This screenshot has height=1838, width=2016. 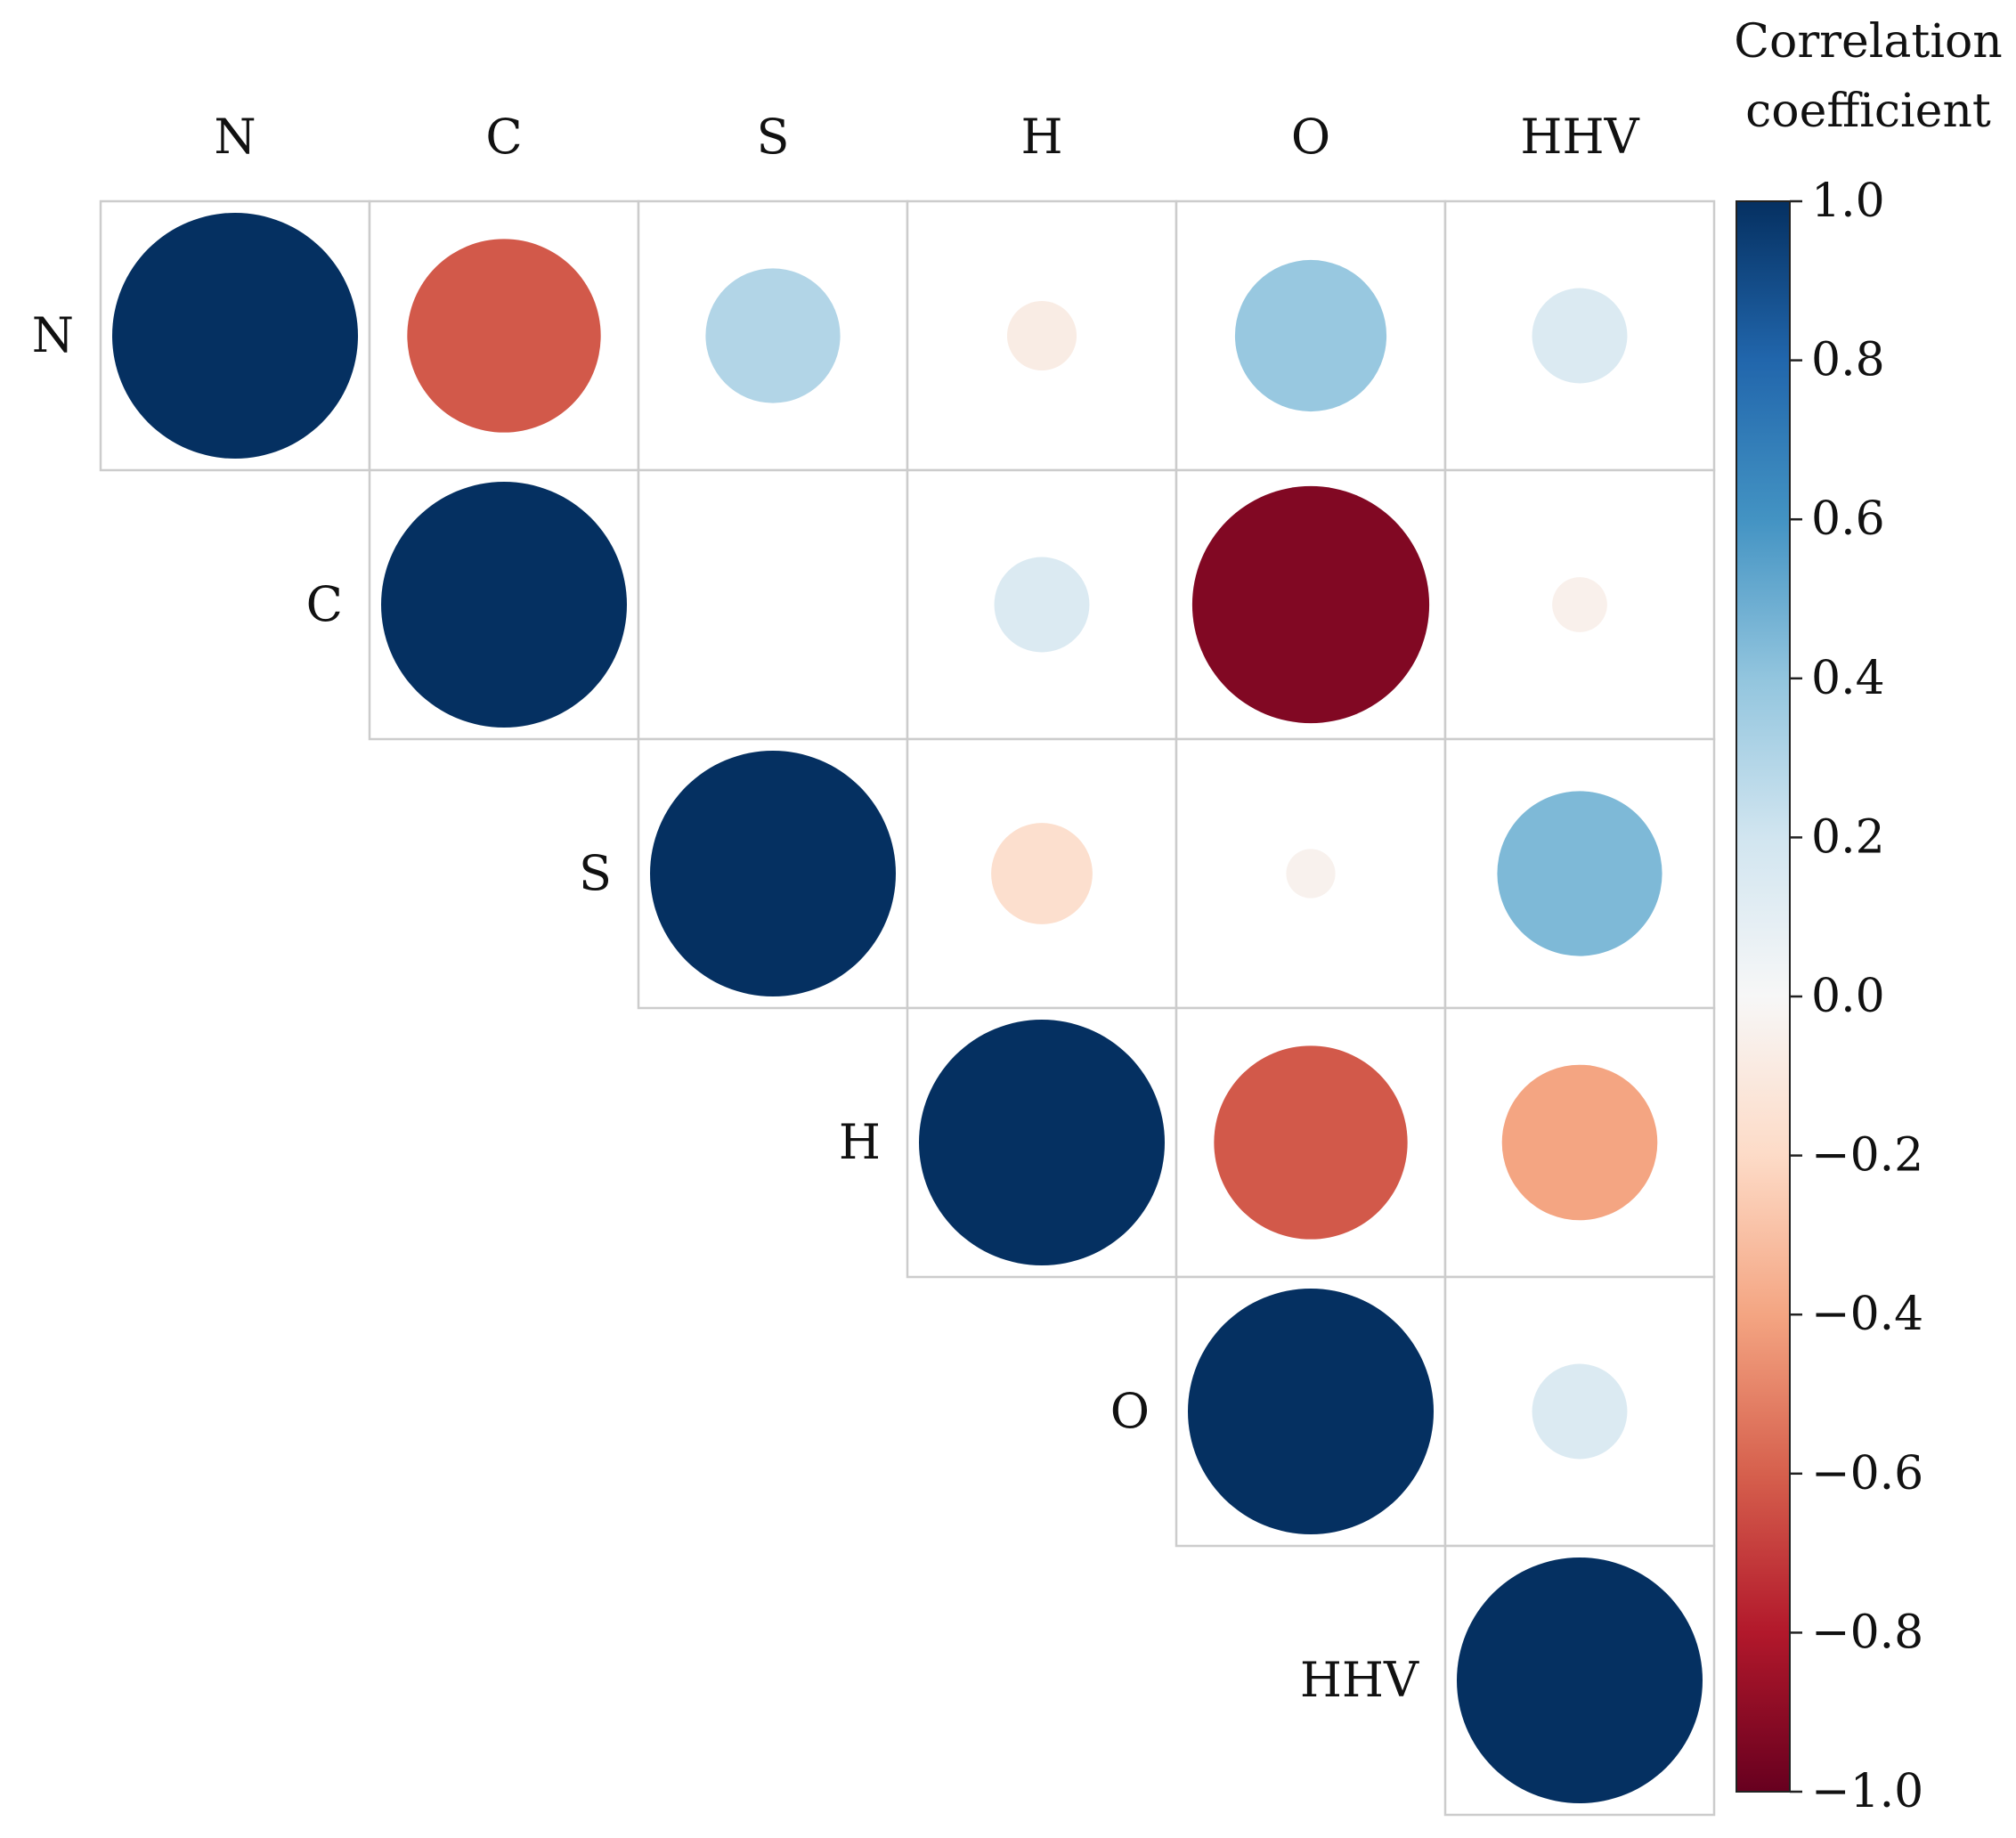 I want to click on grid-cell-S-HHV, so click(x=1579, y=874).